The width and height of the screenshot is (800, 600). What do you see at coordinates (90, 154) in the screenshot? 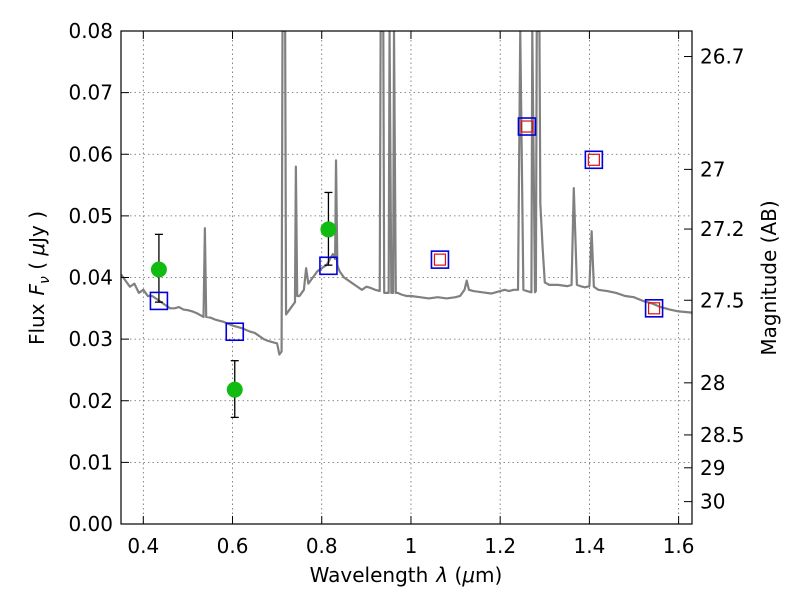
I see `y-tick-label: 0.06` at bounding box center [90, 154].